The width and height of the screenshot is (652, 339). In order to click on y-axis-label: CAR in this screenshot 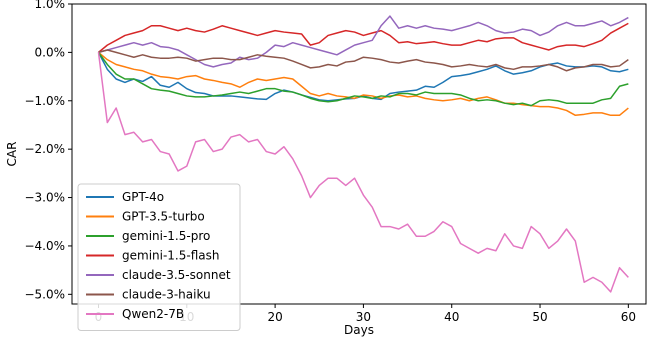, I will do `click(12, 154)`.